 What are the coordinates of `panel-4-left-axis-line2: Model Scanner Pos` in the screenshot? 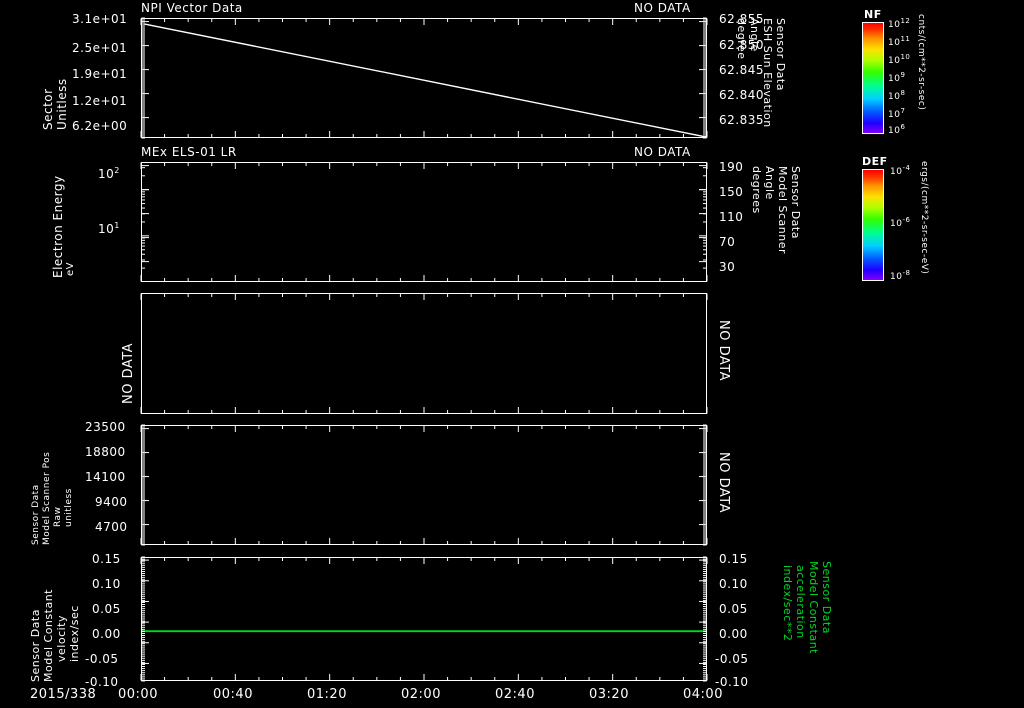 It's located at (47, 498).